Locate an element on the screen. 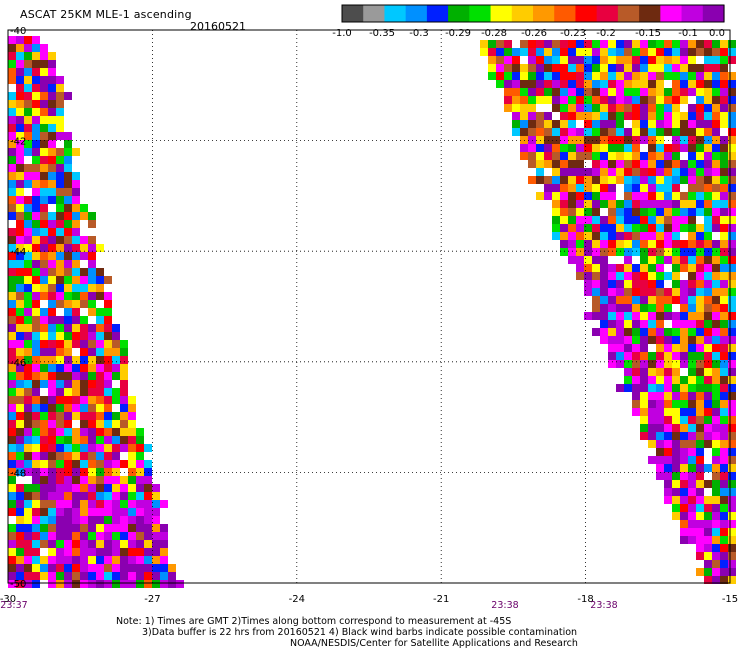 Image resolution: width=740 pixels, height=650 pixels. y-tick-label: -50 is located at coordinates (18, 584).